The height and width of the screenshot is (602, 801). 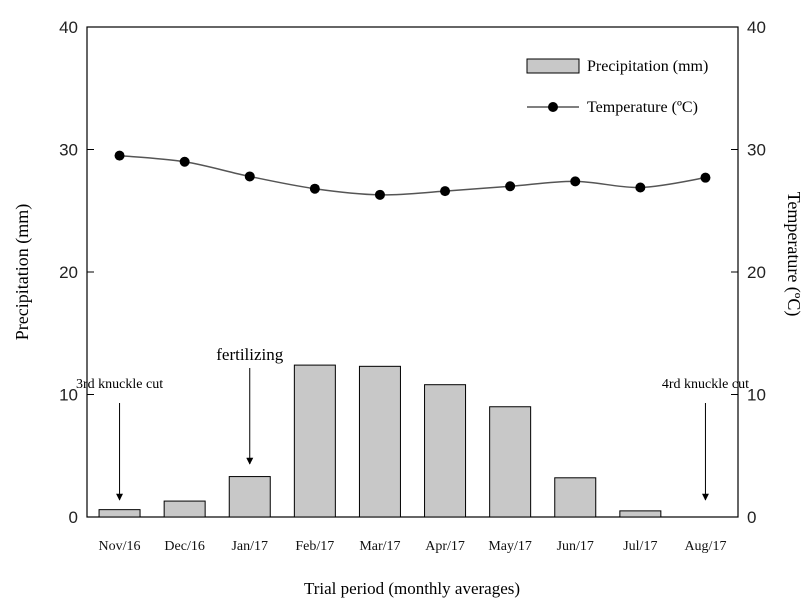 I want to click on x-tick-label: Mar/17, so click(x=379, y=546).